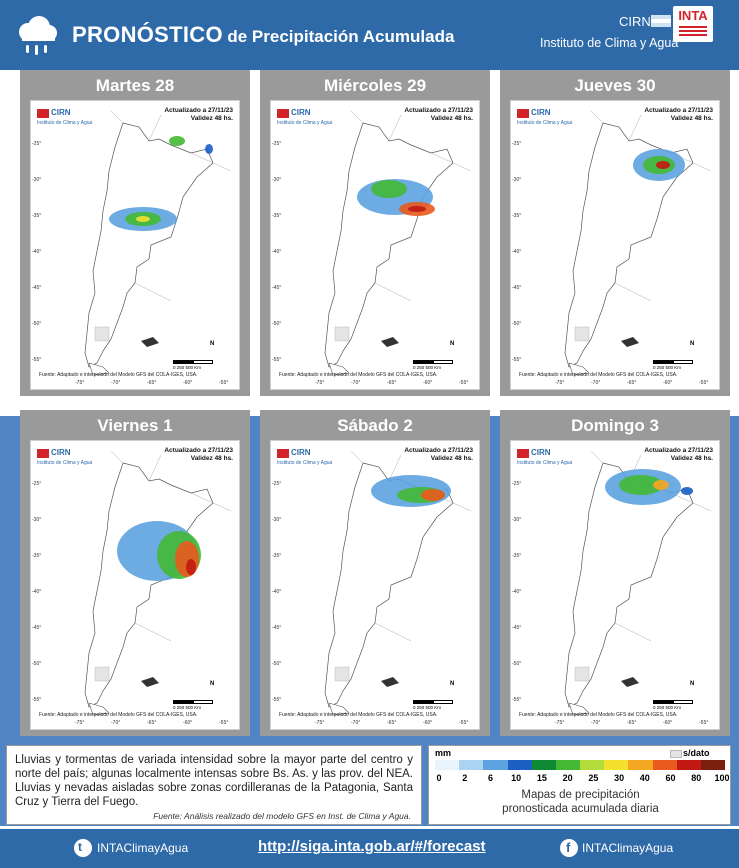  I want to click on facebook-icon: f, so click(569, 848).